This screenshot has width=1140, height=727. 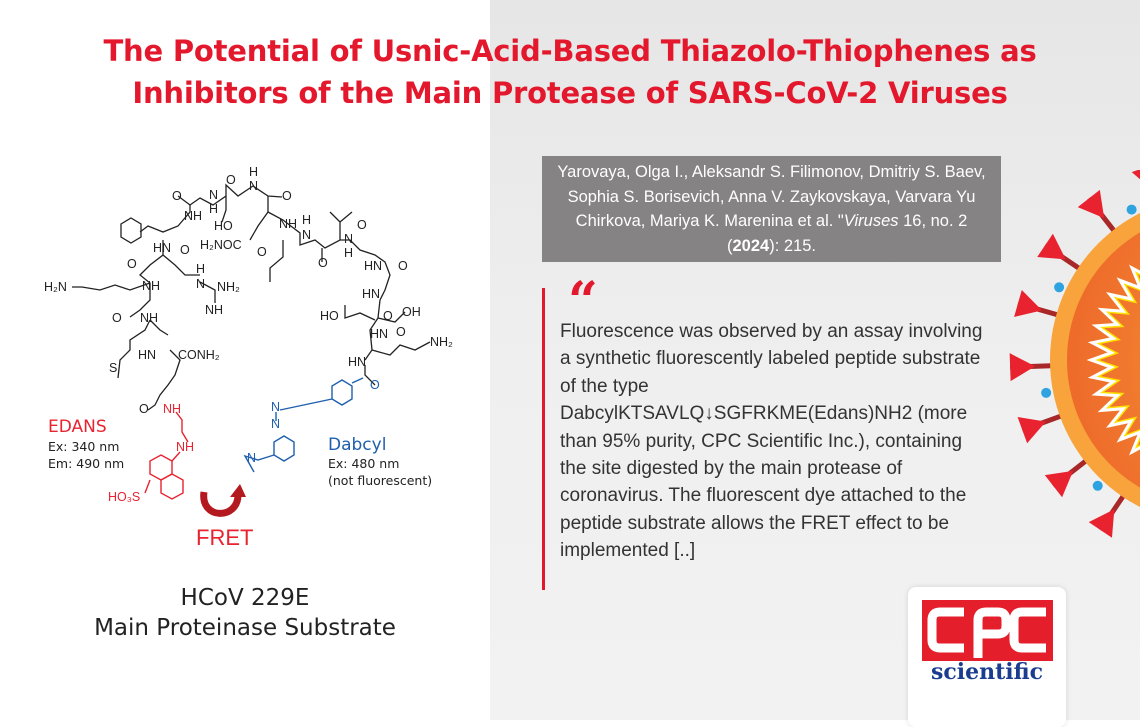 What do you see at coordinates (357, 445) in the screenshot?
I see `dabcyl-label: Dabcyl` at bounding box center [357, 445].